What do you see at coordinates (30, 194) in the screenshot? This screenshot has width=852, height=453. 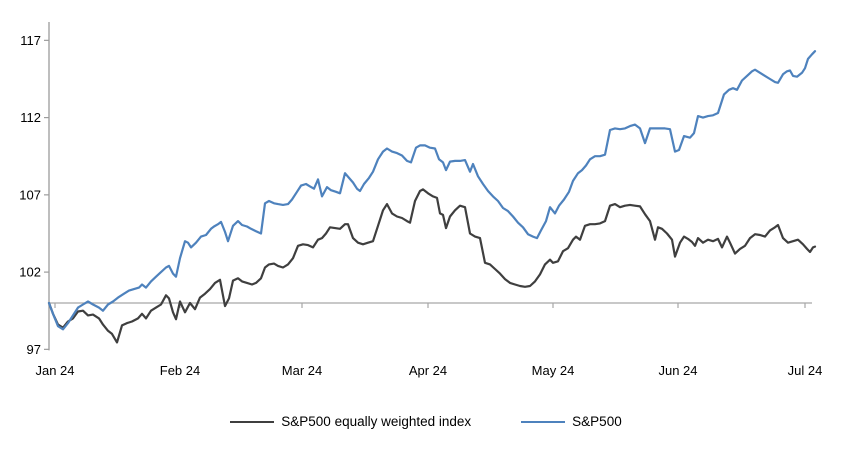 I see `y-axis-tick-label: 107` at bounding box center [30, 194].